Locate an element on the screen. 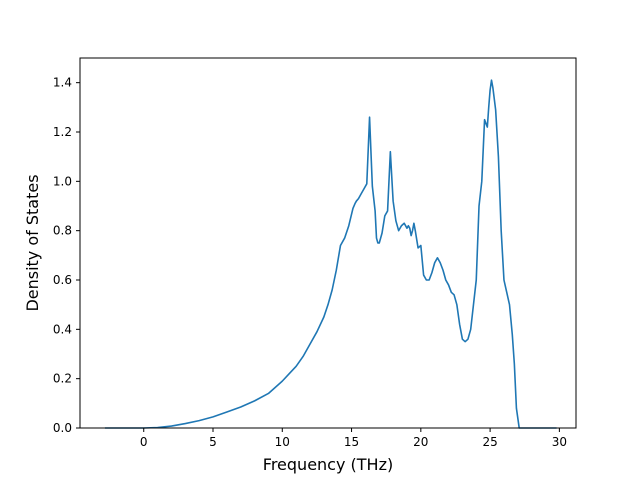 This screenshot has height=480, width=640. y-tick-label: 0.8 is located at coordinates (62, 231).